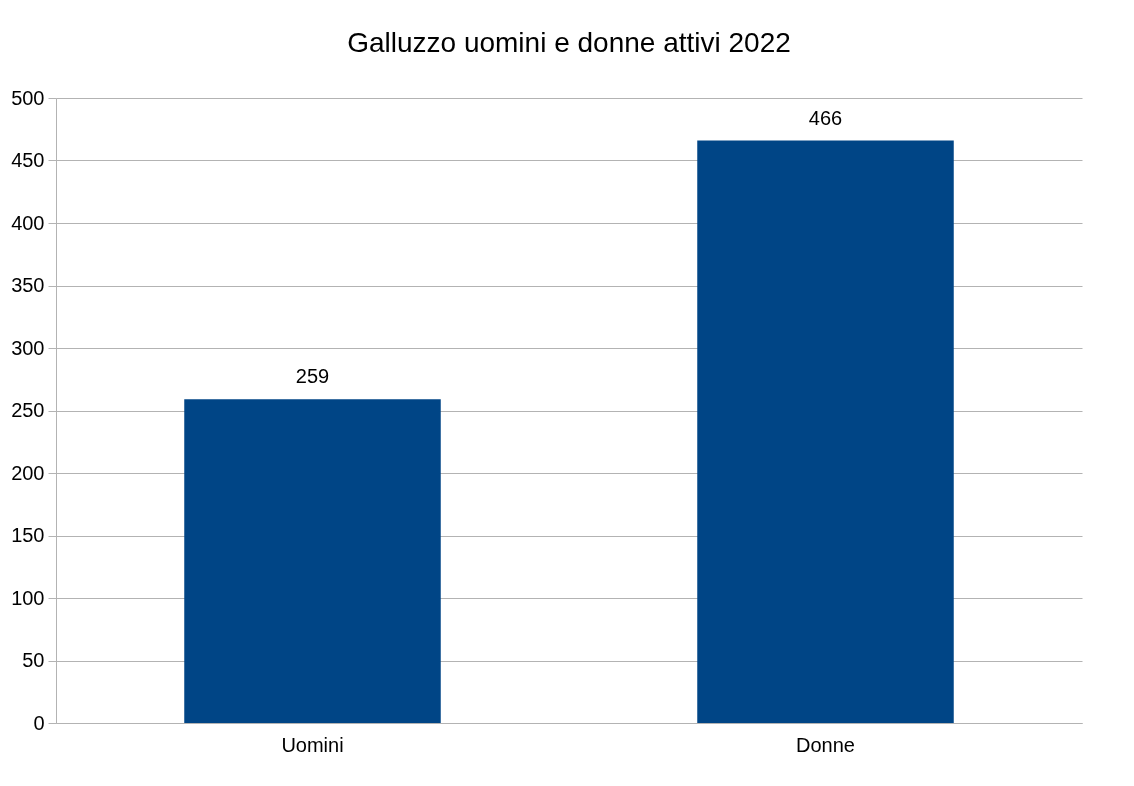 This screenshot has width=1134, height=786. I want to click on y-tick-label: 0, so click(39, 722).